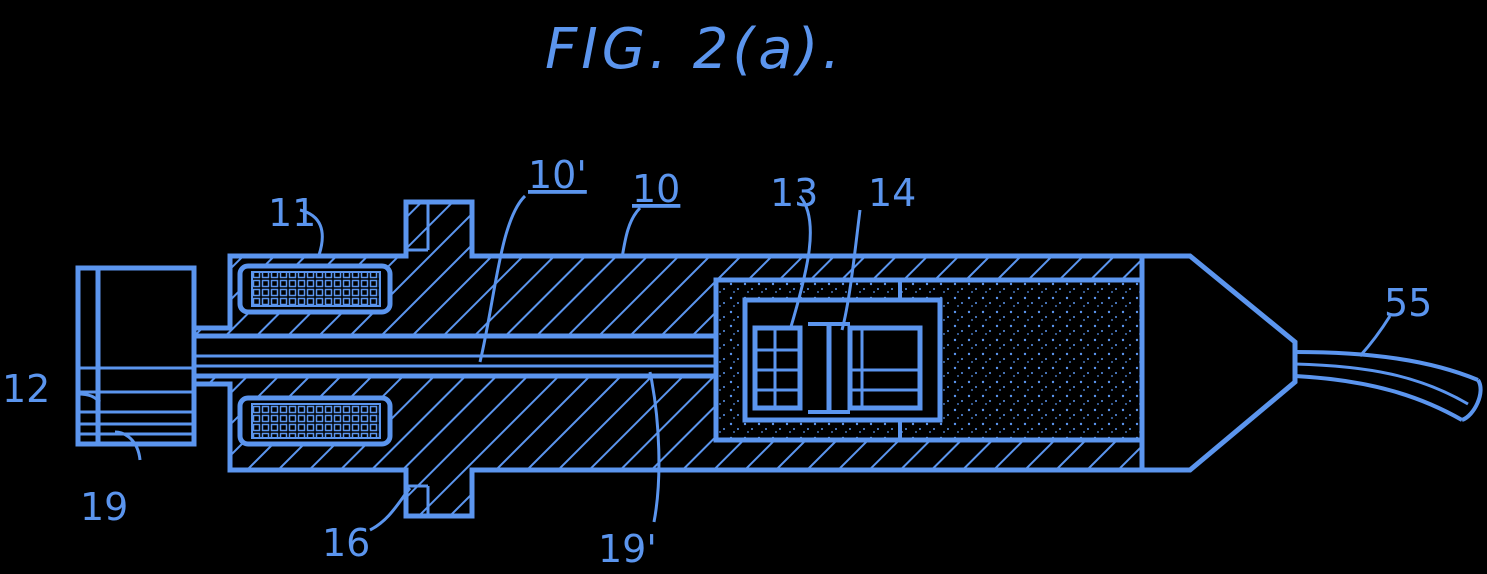 The height and width of the screenshot is (574, 1487). I want to click on label-55: 55, so click(1408, 303).